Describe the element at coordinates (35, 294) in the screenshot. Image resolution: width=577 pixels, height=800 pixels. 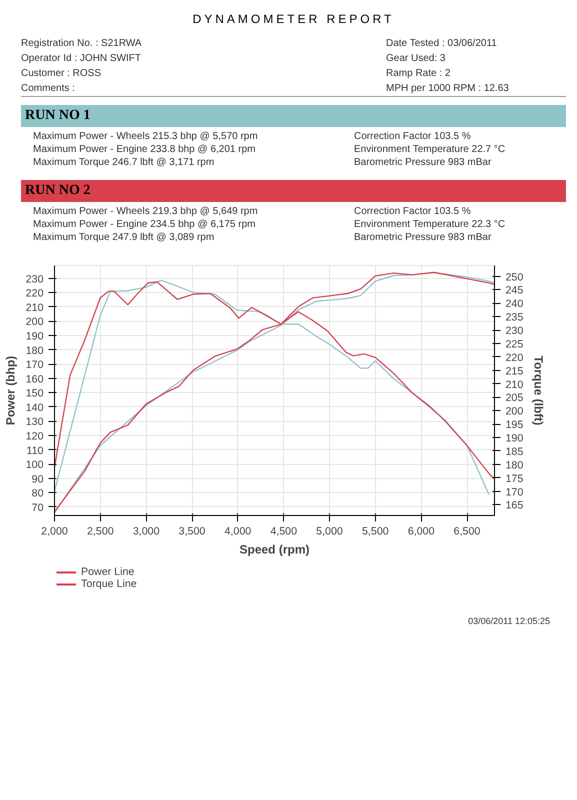
I see `y-tick-label: 220` at that location.